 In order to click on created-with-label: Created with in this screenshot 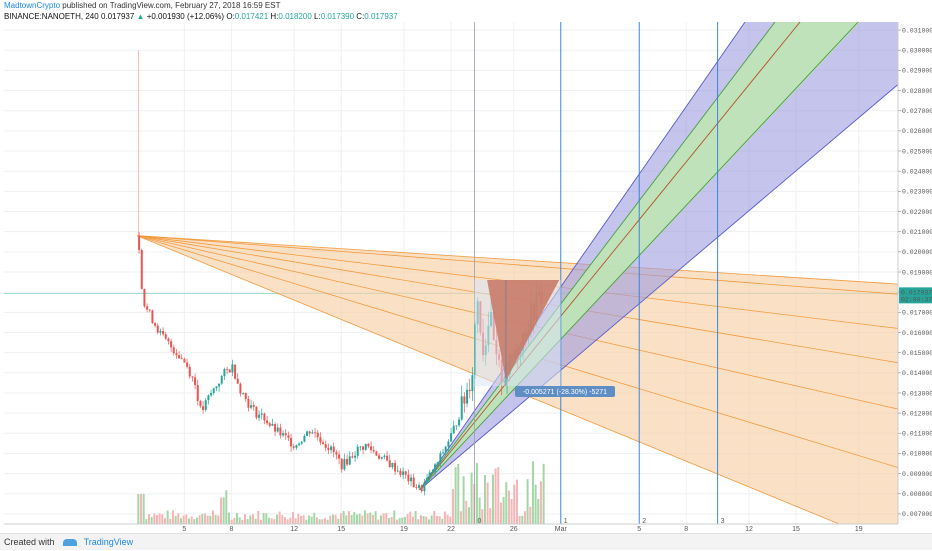, I will do `click(29, 542)`.